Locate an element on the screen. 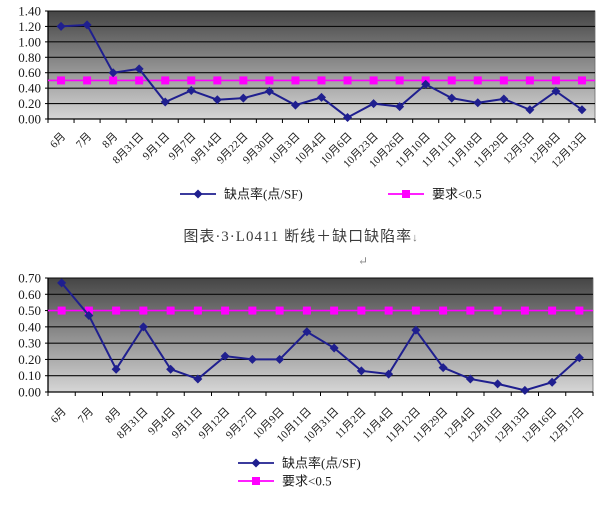 This screenshot has width=602, height=519. y-tick-label: 0.70 is located at coordinates (29, 278).